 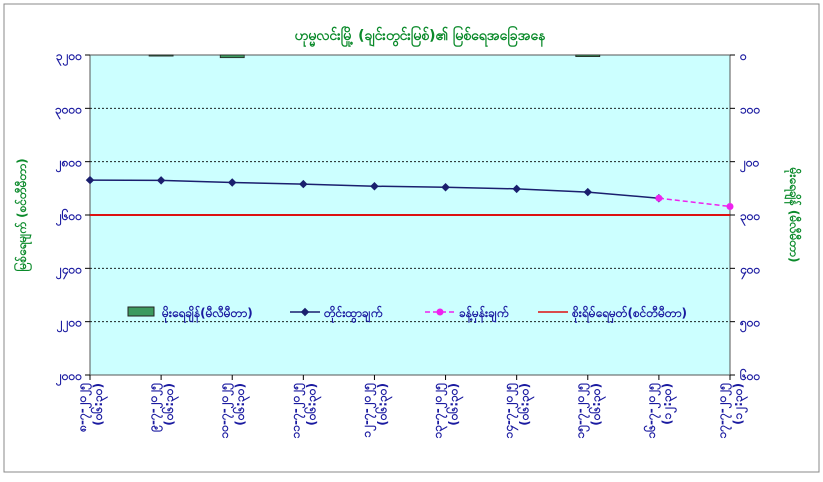 I want to click on x-tick-label: ၁၂-၇-၂၀၂၅, so click(x=368, y=410).